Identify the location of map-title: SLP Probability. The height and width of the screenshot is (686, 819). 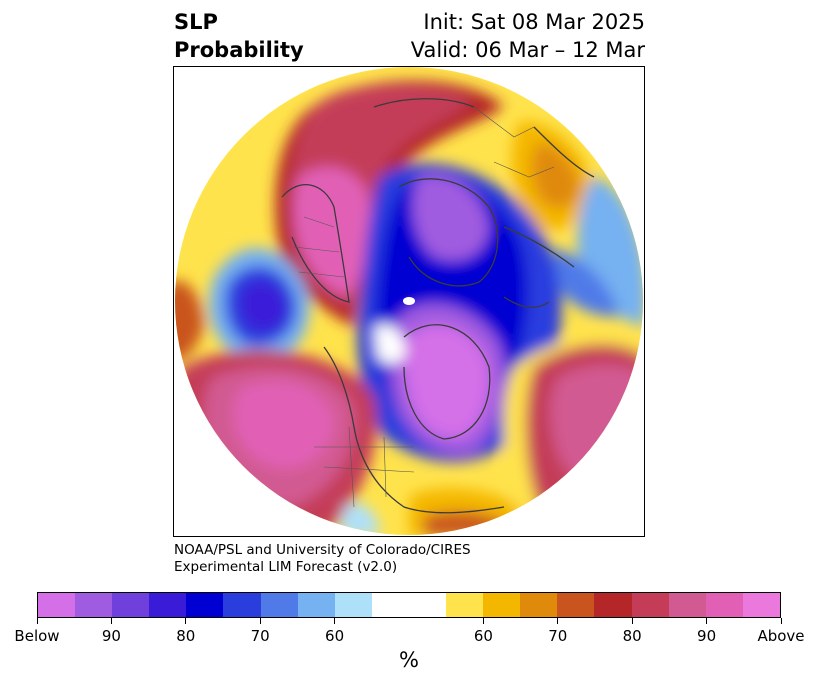
(239, 36).